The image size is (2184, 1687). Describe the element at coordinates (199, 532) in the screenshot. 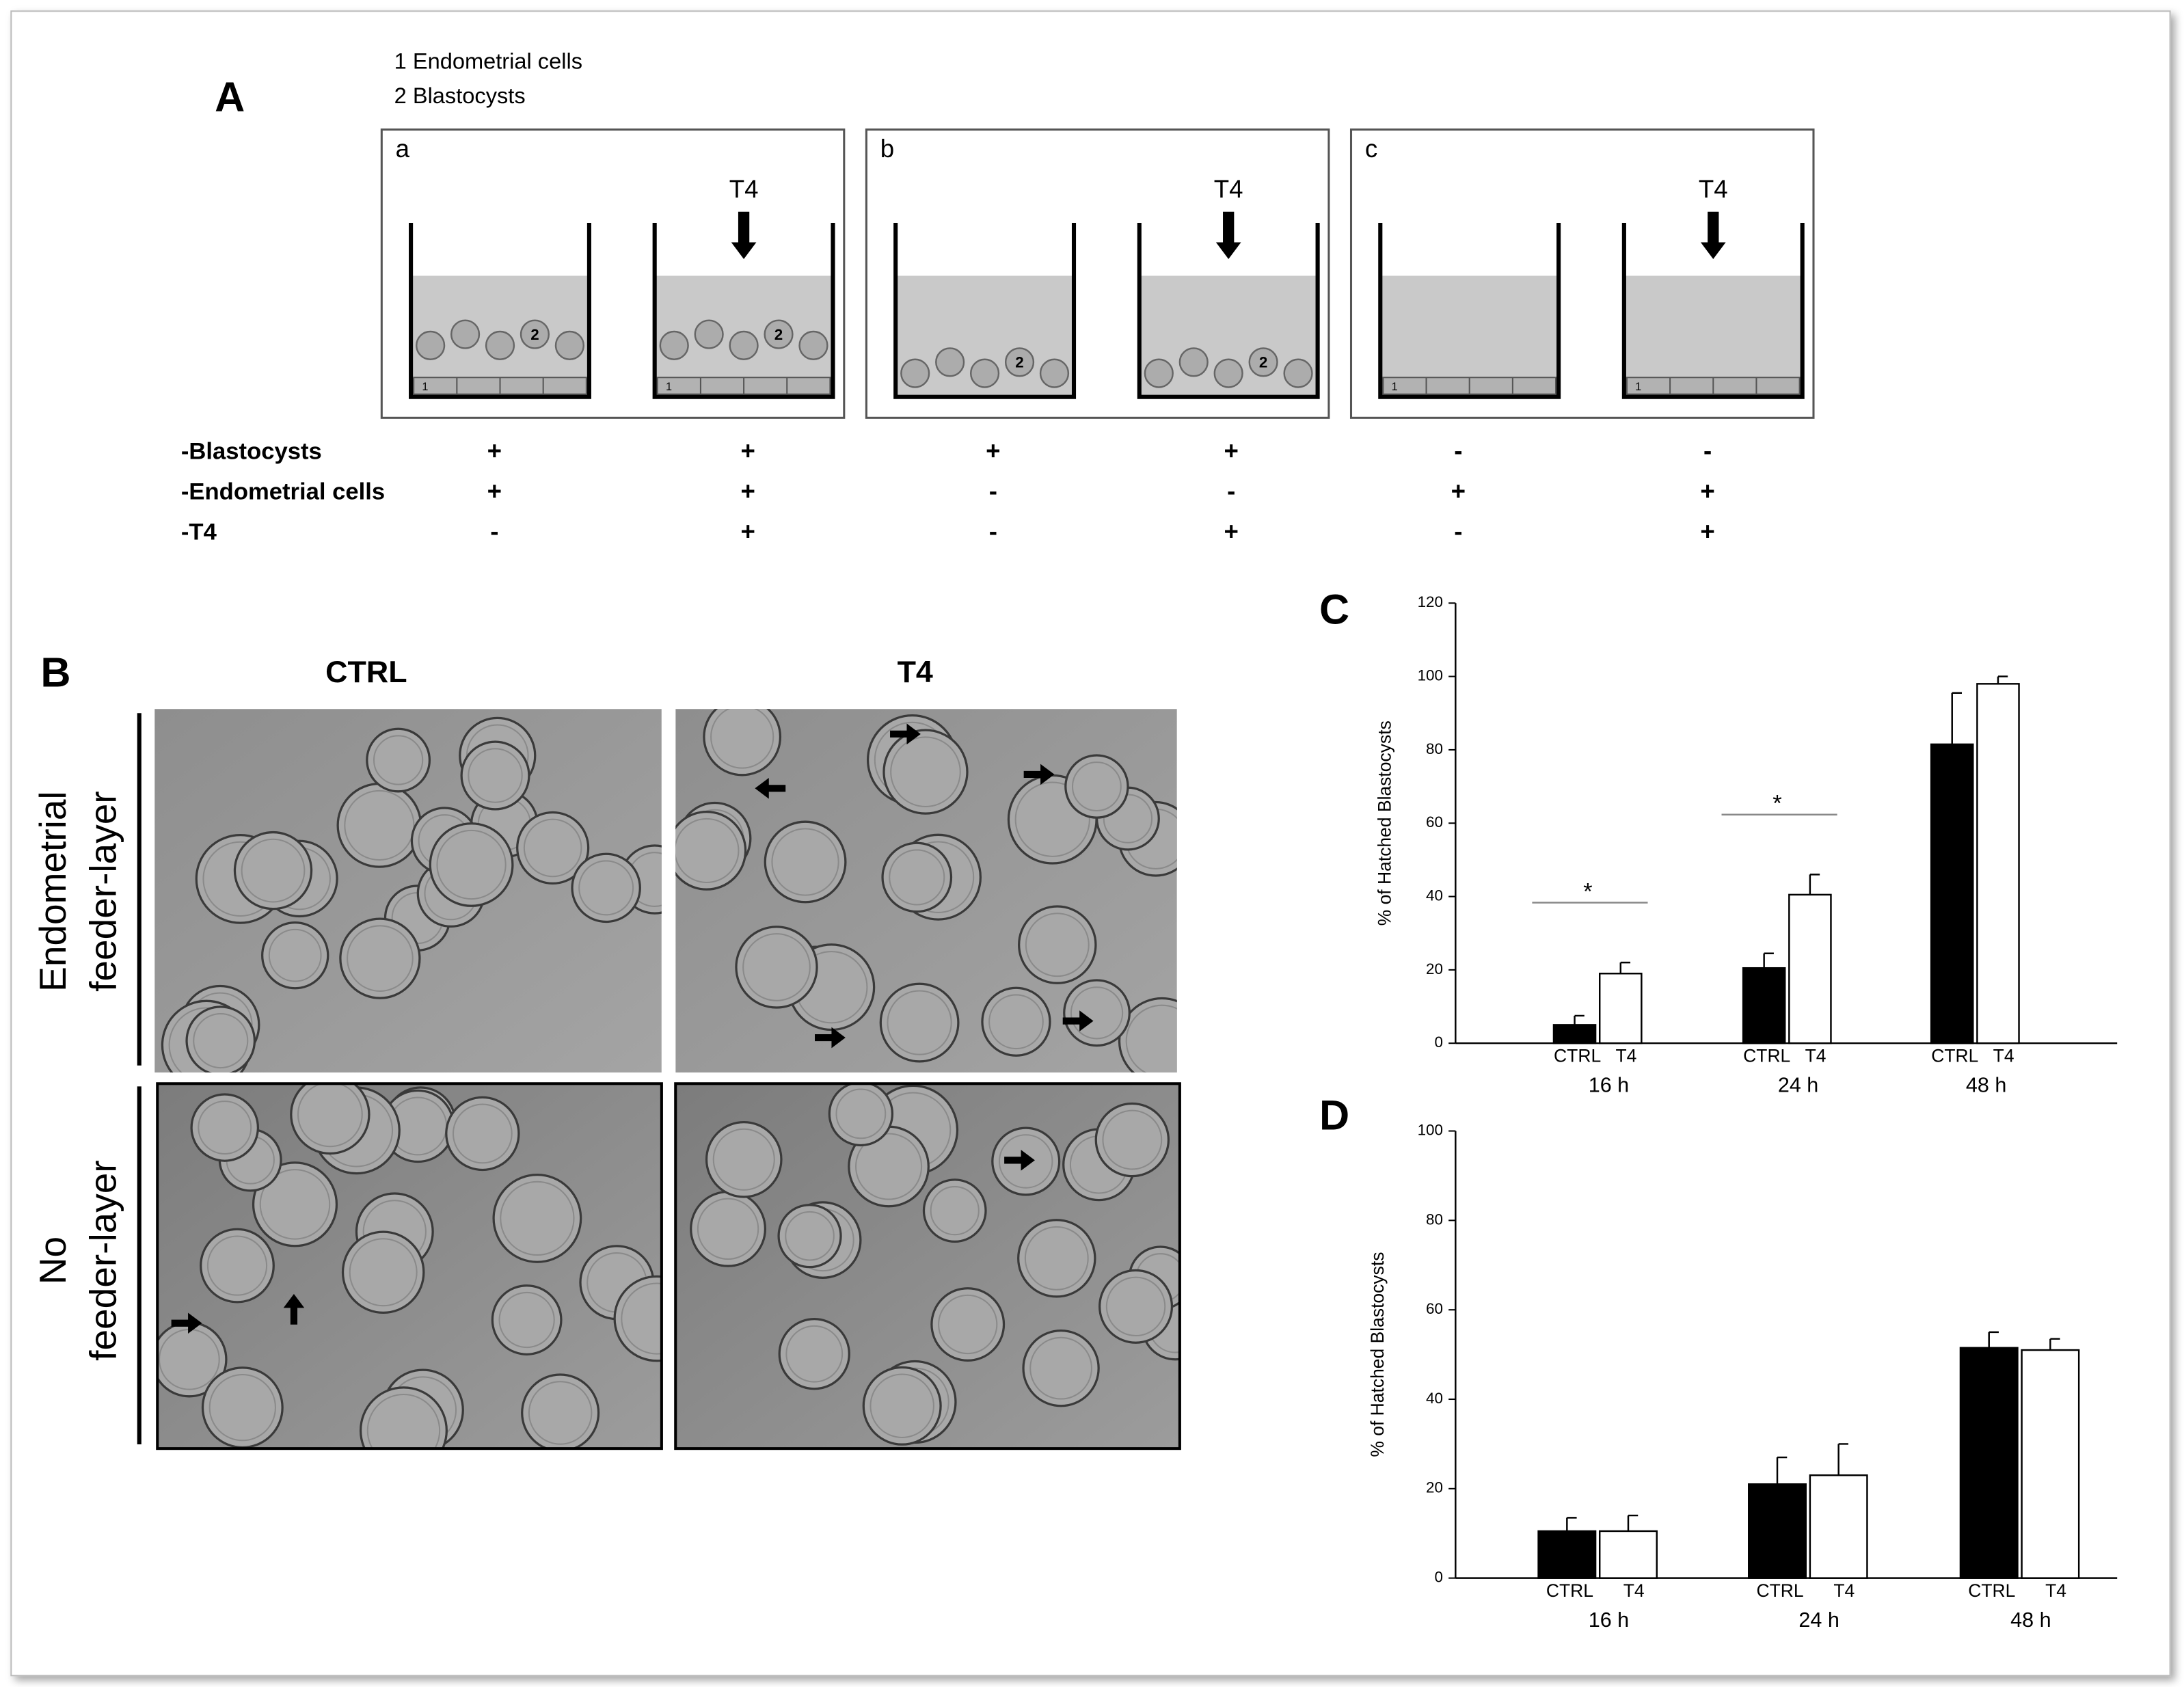

I see `row-name: -T4` at that location.